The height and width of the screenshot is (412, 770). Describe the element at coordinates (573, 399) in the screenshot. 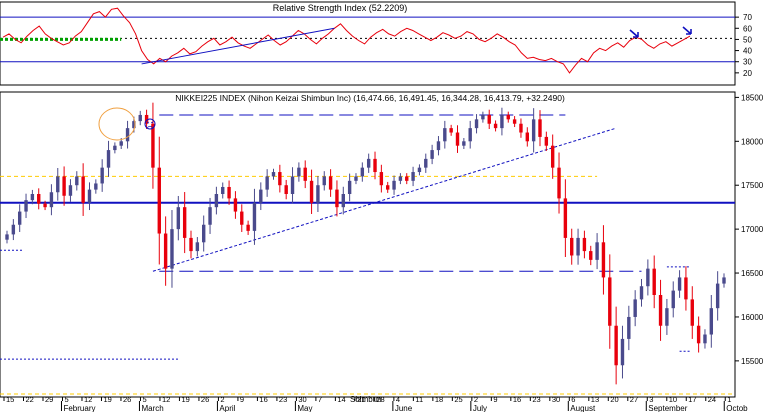

I see `x-tick-label: 6` at that location.